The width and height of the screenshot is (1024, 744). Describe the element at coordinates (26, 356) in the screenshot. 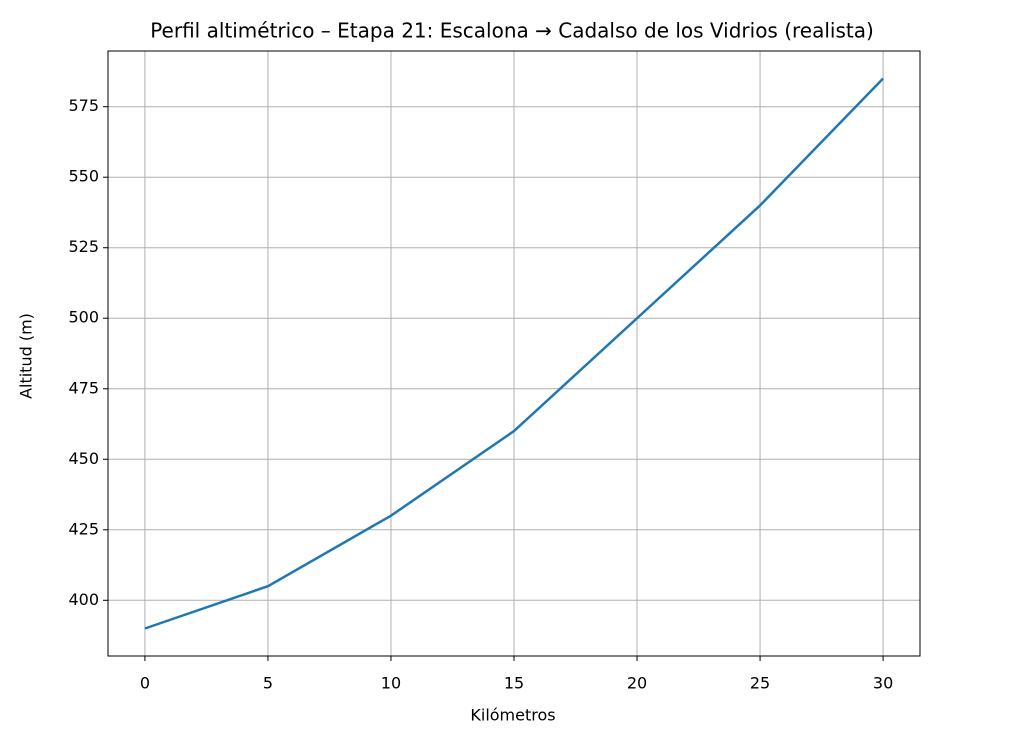

I see `y-axis-label: Altitud (m)` at that location.